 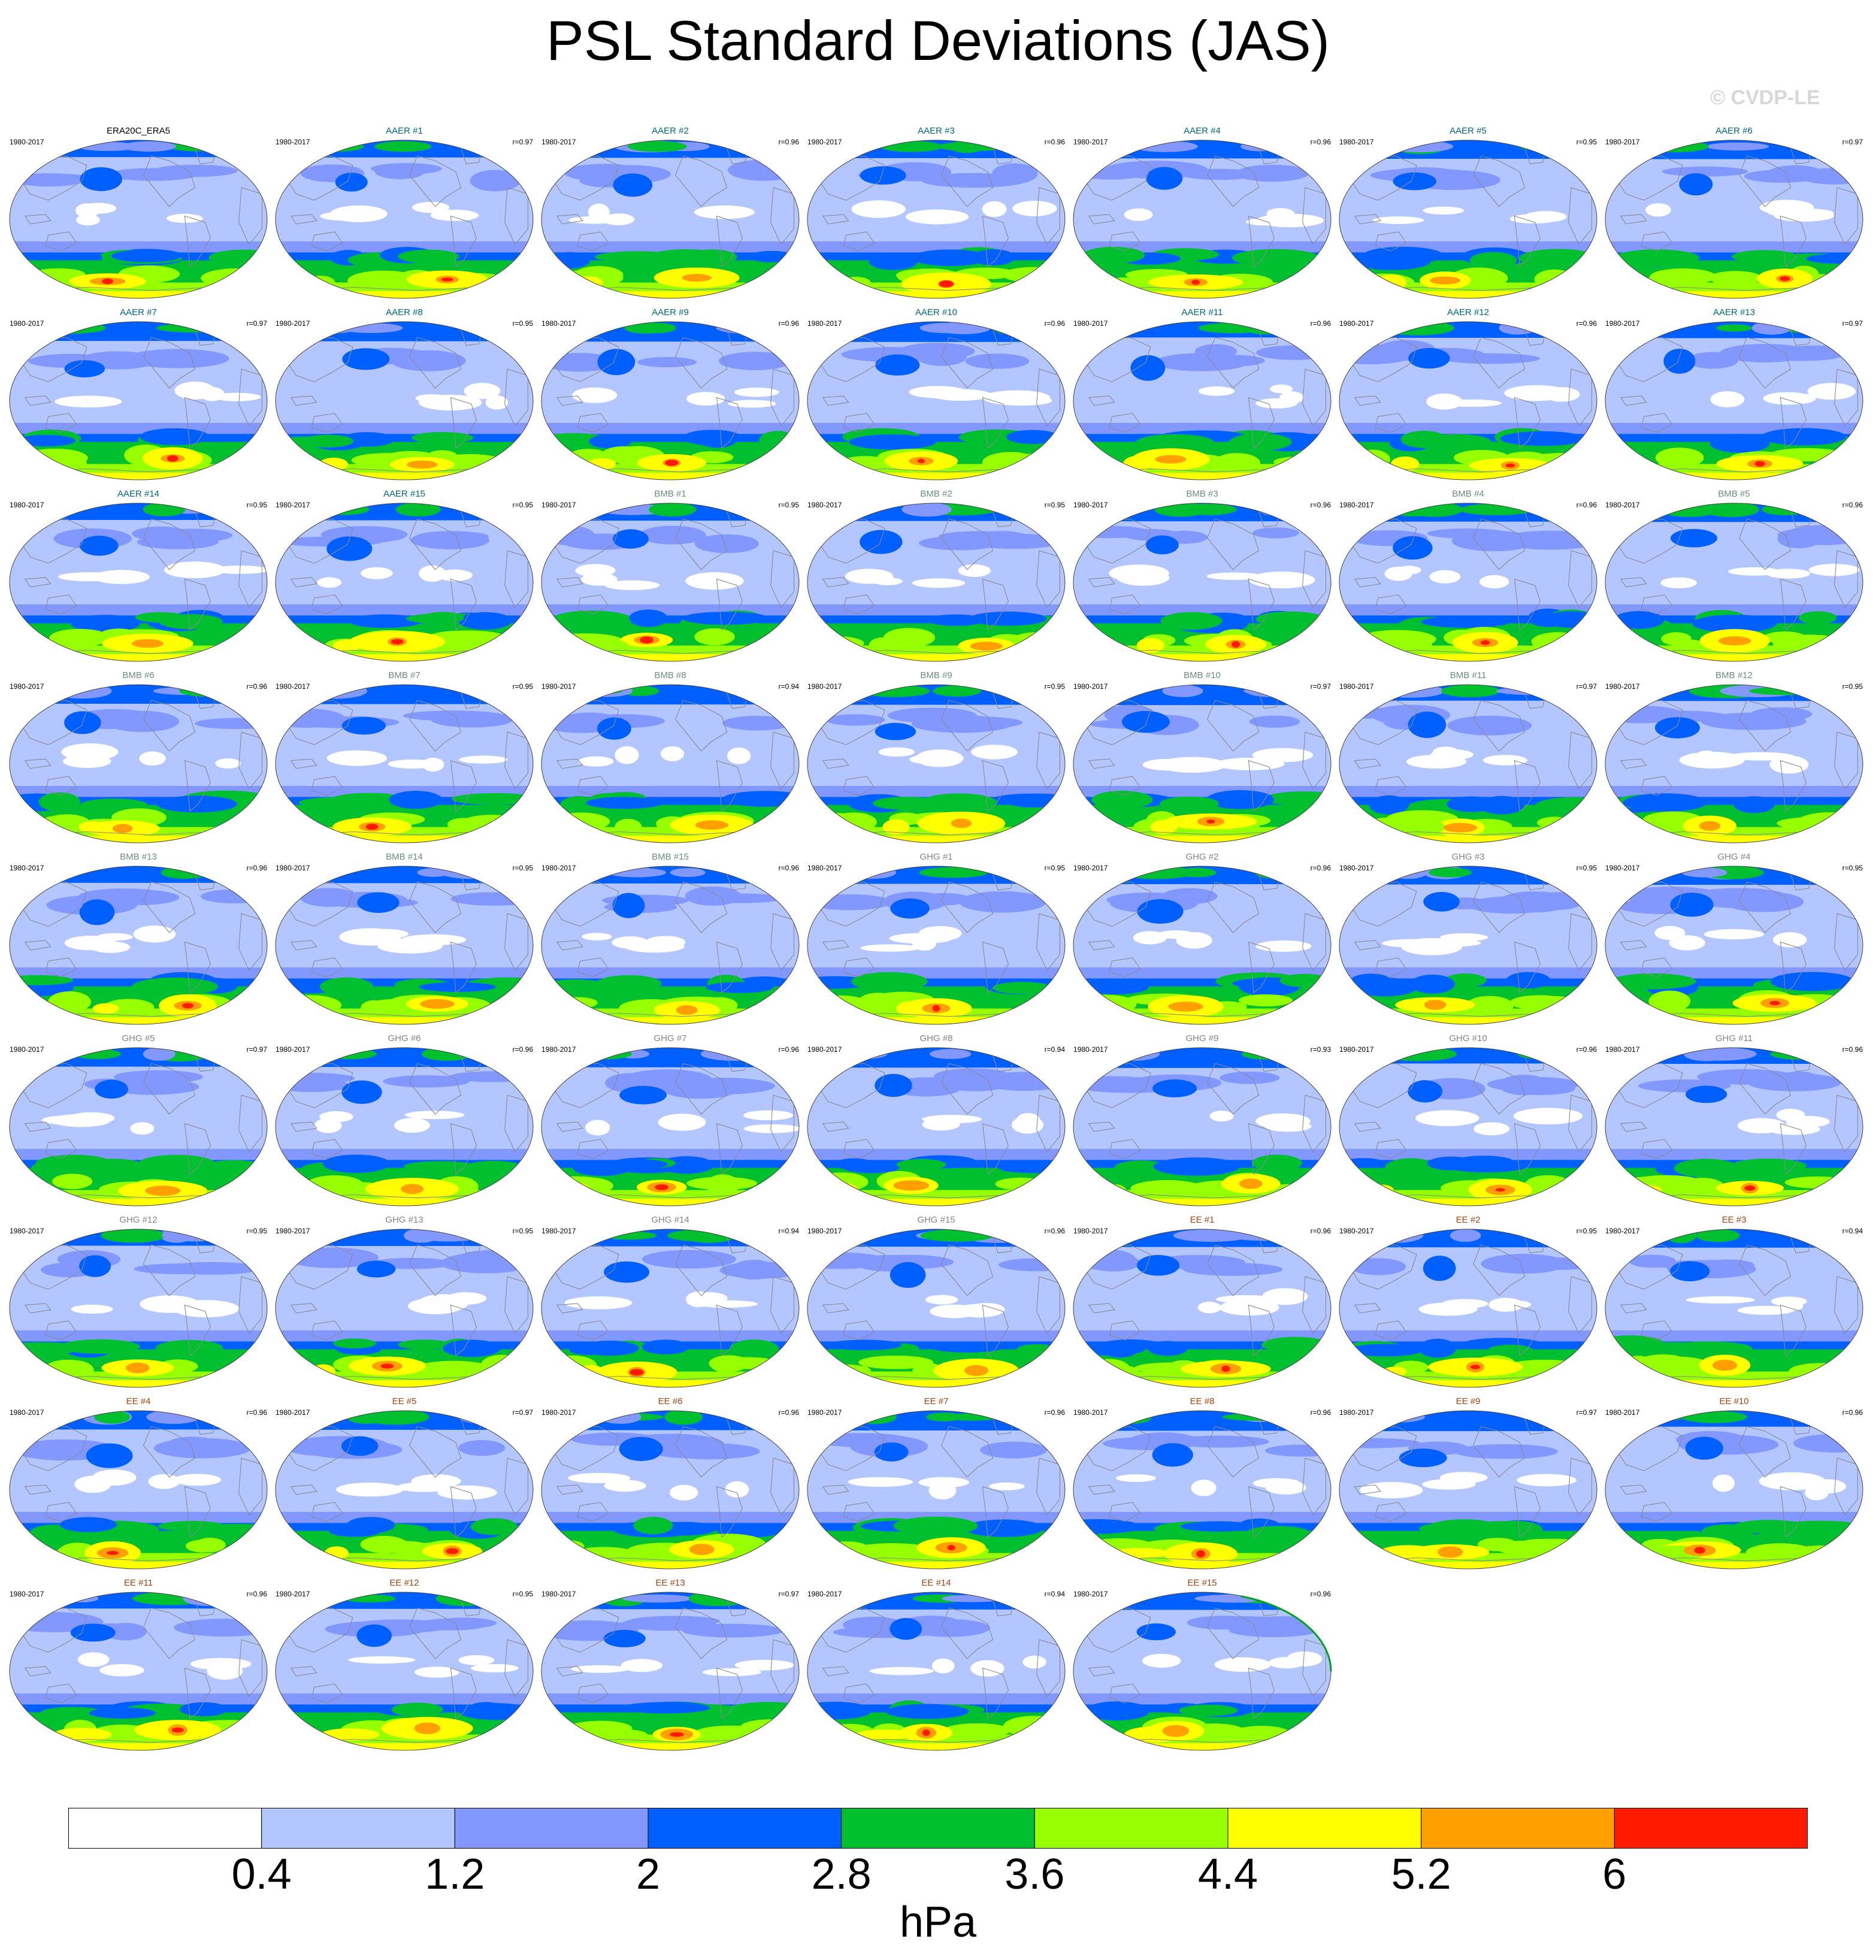 What do you see at coordinates (1468, 1038) in the screenshot?
I see `panel-title: GHG #10` at bounding box center [1468, 1038].